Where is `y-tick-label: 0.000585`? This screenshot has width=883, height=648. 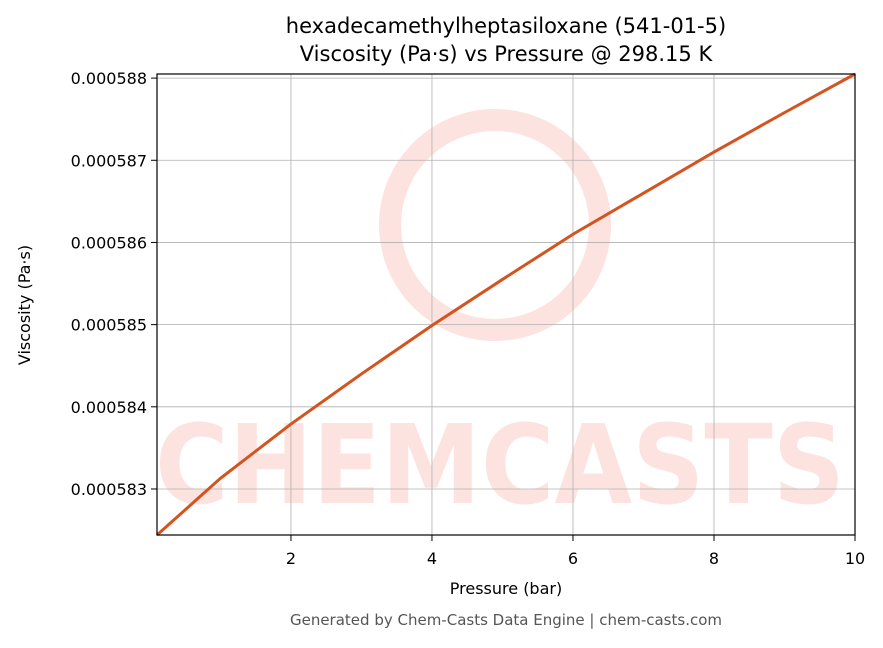
y-tick-label: 0.000585 is located at coordinates (109, 325).